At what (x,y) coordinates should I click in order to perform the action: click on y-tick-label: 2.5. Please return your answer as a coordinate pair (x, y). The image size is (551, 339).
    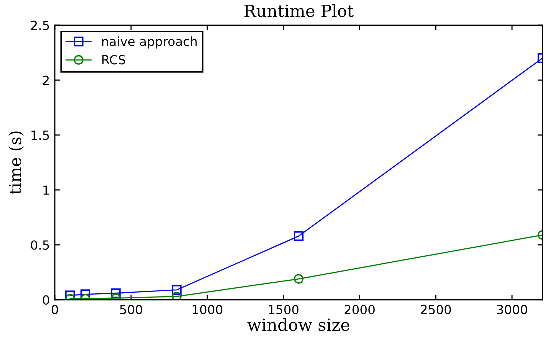
    Looking at the image, I should click on (40, 25).